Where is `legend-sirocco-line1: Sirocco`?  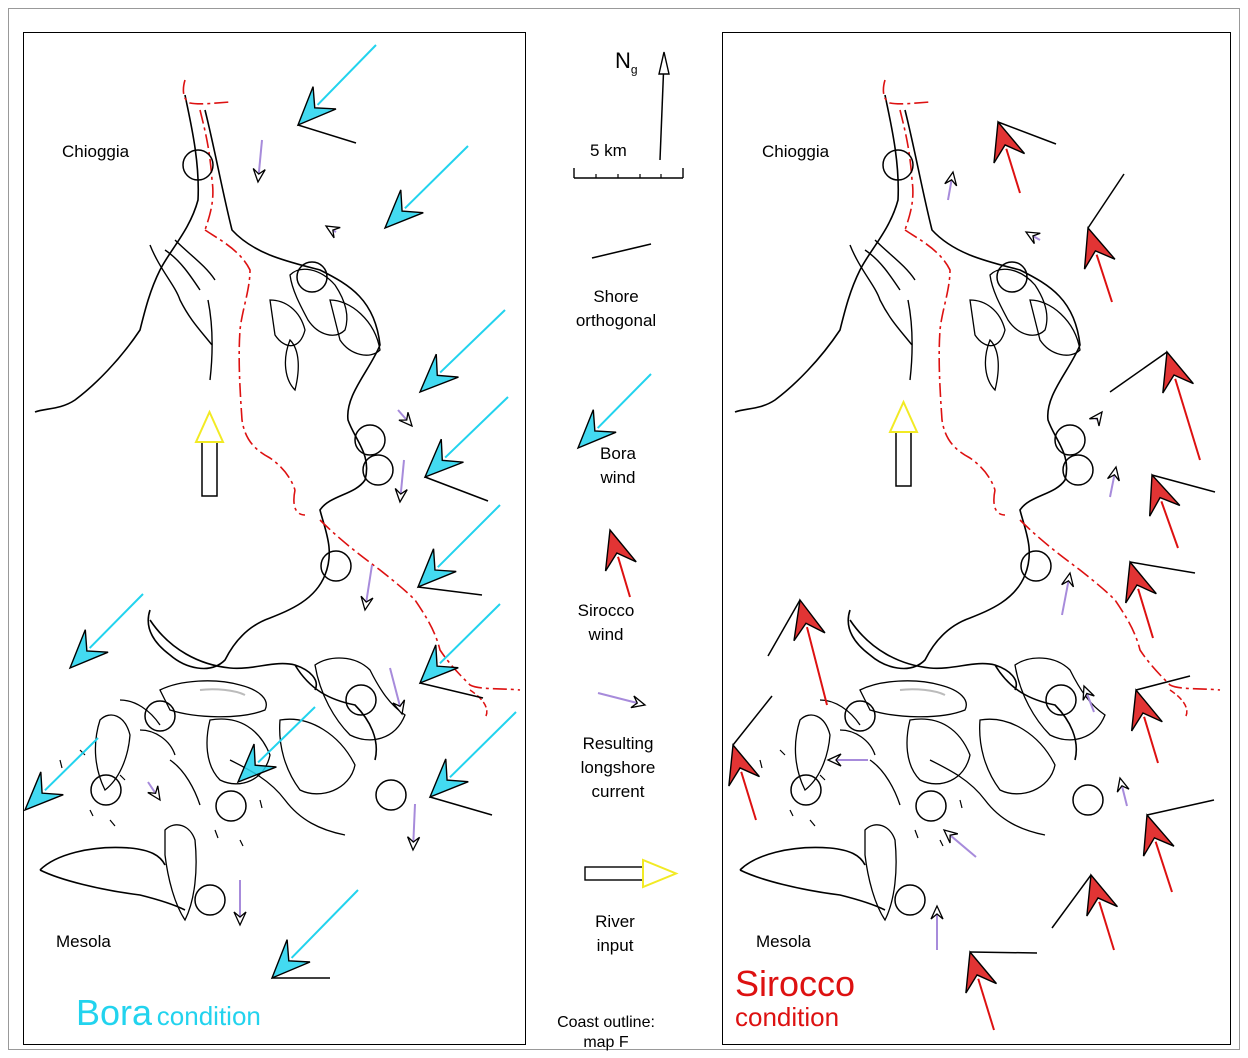
legend-sirocco-line1: Sirocco is located at coordinates (606, 610).